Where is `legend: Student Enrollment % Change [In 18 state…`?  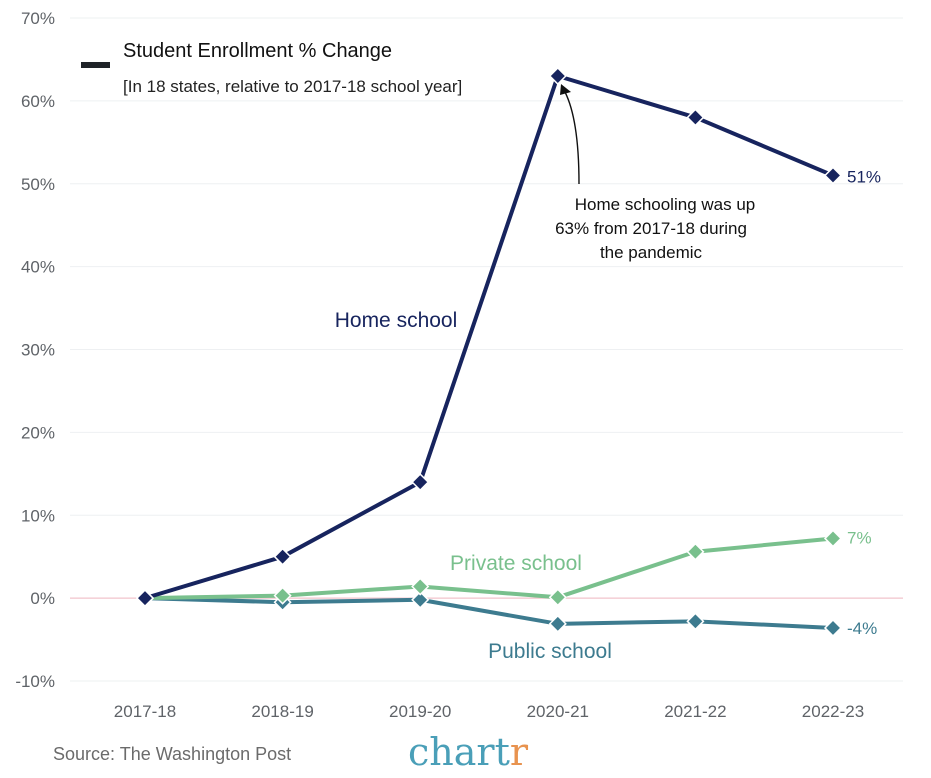
legend: Student Enrollment % Change [In 18 state… is located at coordinates (271, 68).